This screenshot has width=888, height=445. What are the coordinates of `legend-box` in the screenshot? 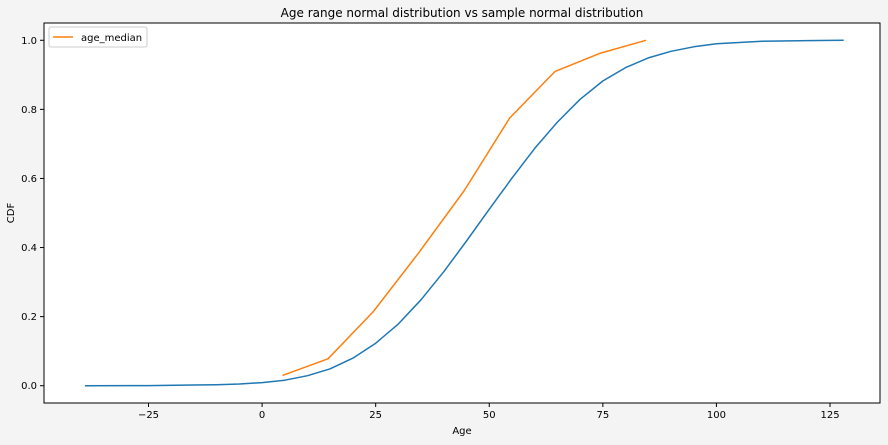 It's located at (98, 37).